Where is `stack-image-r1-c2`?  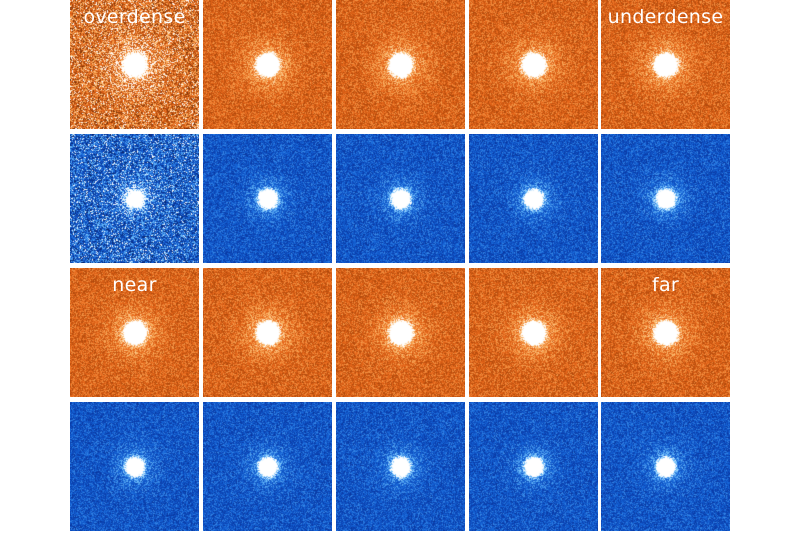 stack-image-r1-c2 is located at coordinates (267, 64).